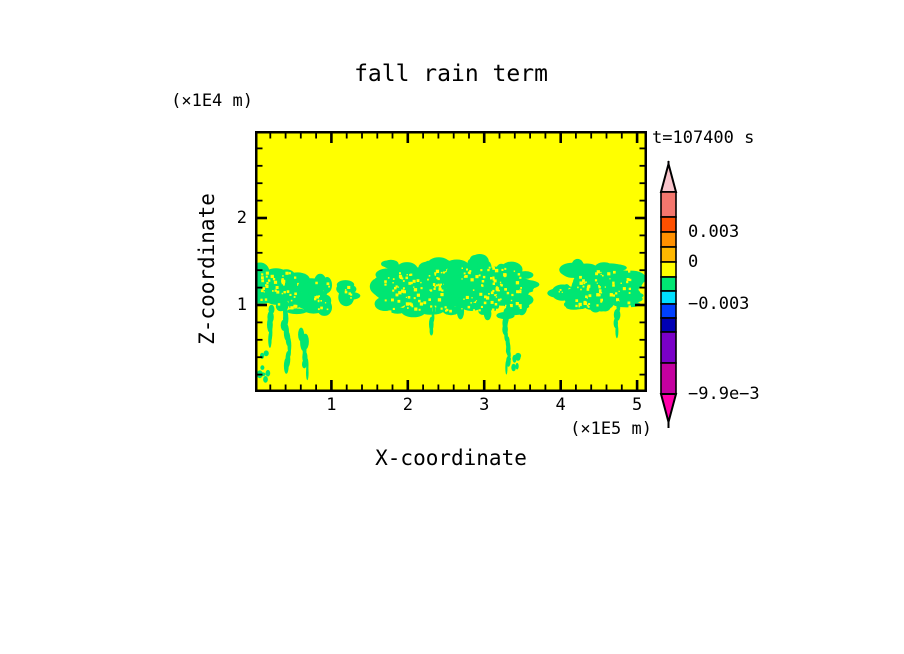  I want to click on x-tick-label: 4, so click(560, 405).